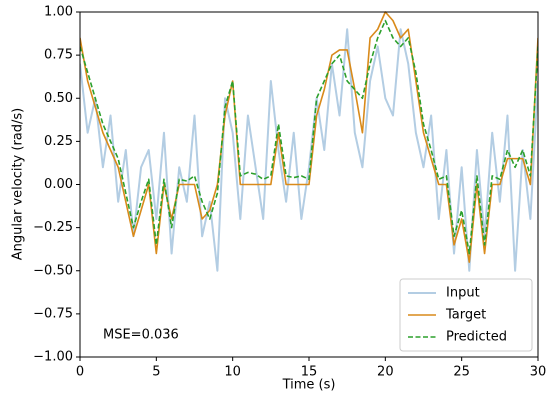  I want to click on legend-label: Target, so click(465, 315).